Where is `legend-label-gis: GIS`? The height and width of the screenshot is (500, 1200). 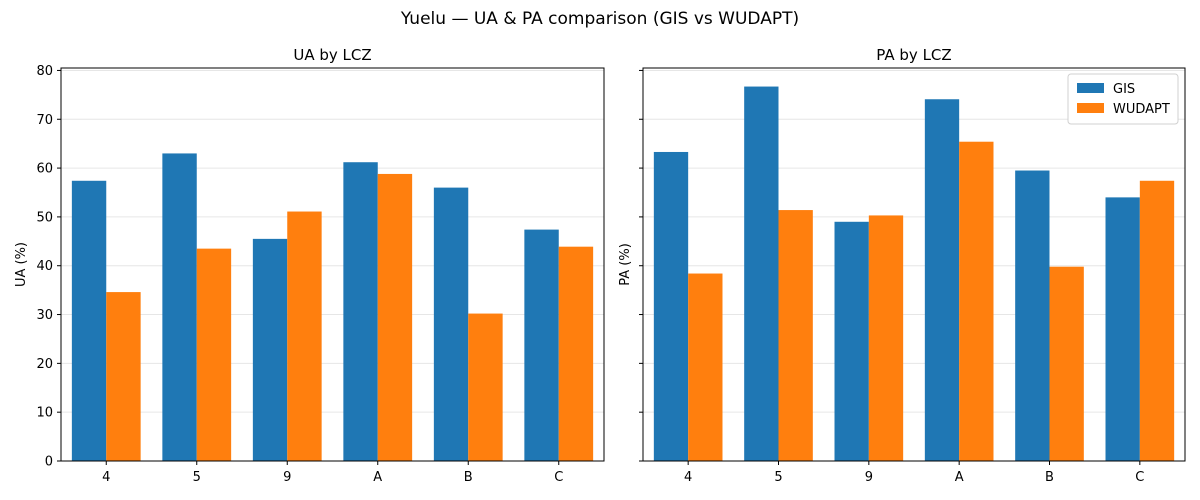 legend-label-gis: GIS is located at coordinates (1124, 89).